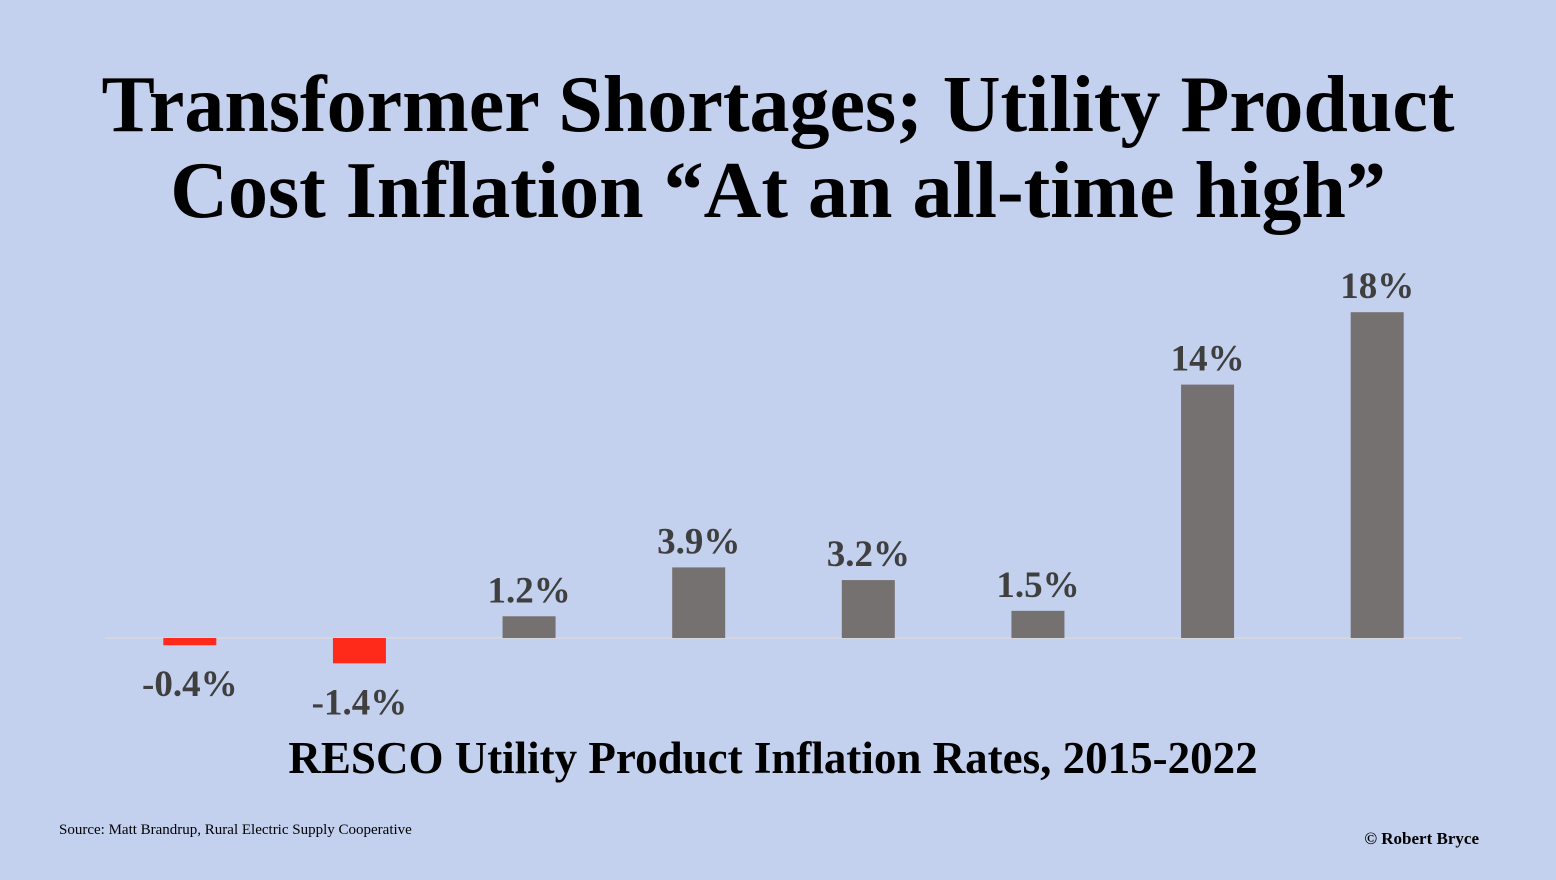 The width and height of the screenshot is (1556, 880). What do you see at coordinates (360, 702) in the screenshot?
I see `data-label-2016: -1.4%` at bounding box center [360, 702].